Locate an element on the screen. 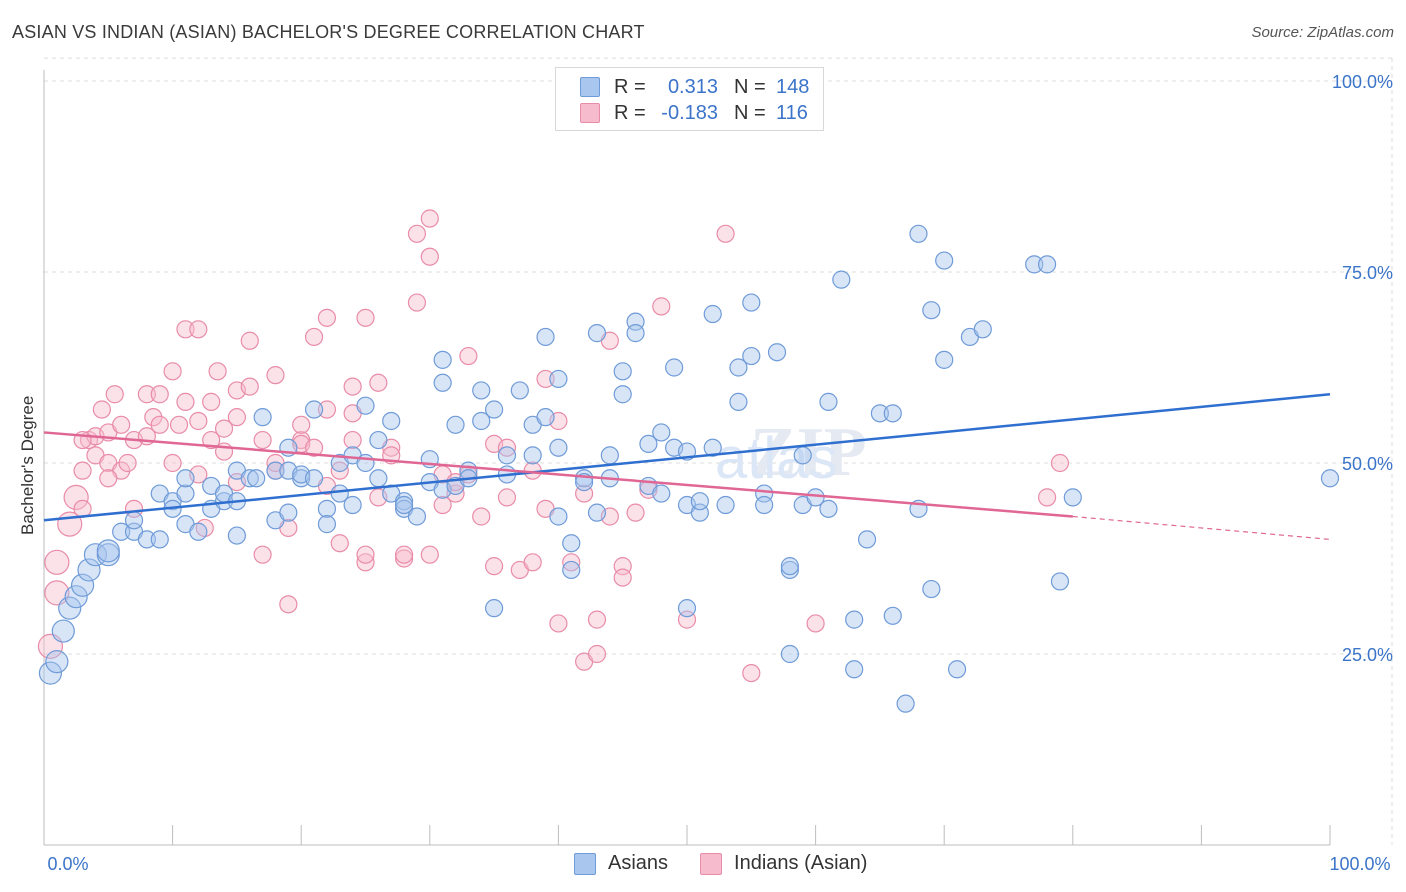 The height and width of the screenshot is (892, 1406). asians-swatch-icon is located at coordinates (590, 87).